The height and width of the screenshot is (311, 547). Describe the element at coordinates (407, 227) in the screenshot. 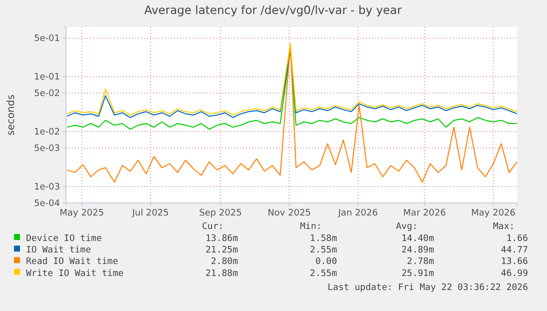

I see `text: Avg:` at that location.